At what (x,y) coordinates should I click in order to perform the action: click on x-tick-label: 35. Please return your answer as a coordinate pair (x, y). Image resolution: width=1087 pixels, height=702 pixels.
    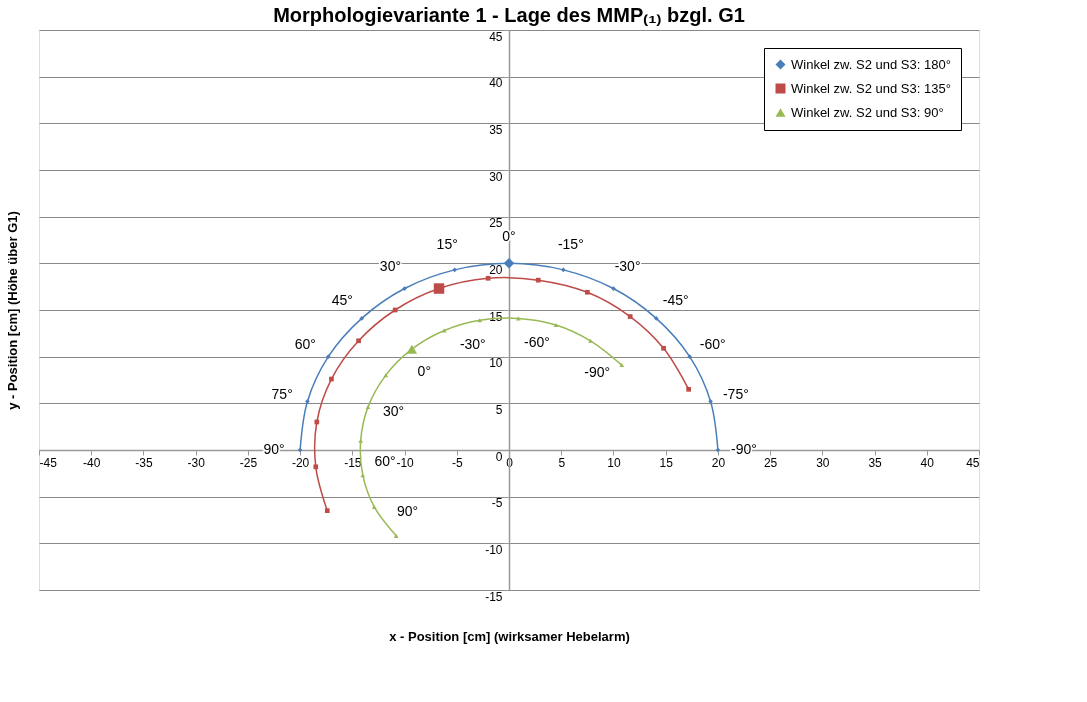
    Looking at the image, I should click on (875, 462).